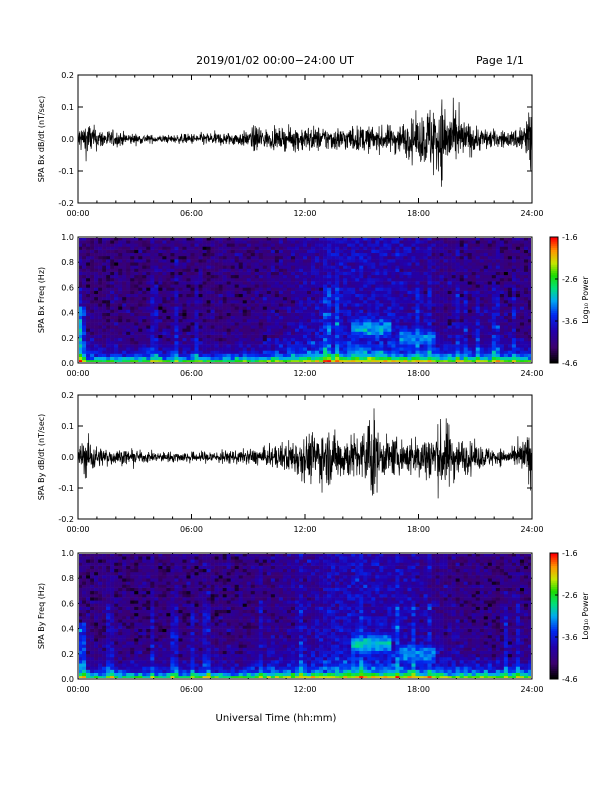 The image size is (612, 792). Describe the element at coordinates (570, 363) in the screenshot. I see `colorbar-tick-label: -4.6` at that location.